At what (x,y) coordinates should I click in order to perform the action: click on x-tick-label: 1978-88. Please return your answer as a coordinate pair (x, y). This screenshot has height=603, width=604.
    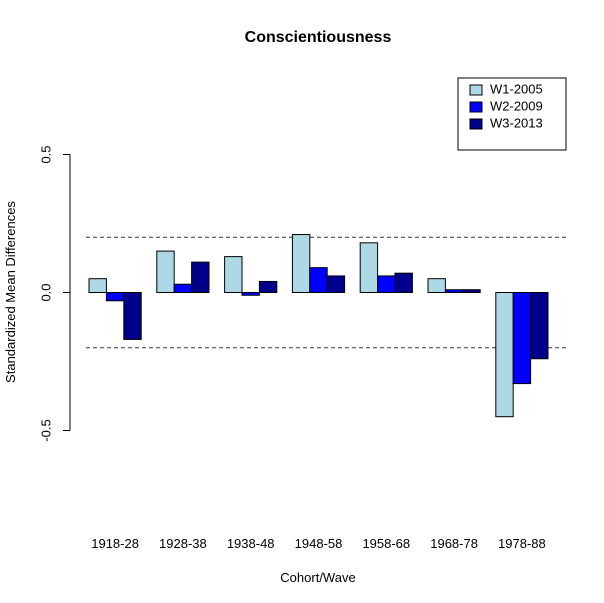
    Looking at the image, I should click on (522, 543).